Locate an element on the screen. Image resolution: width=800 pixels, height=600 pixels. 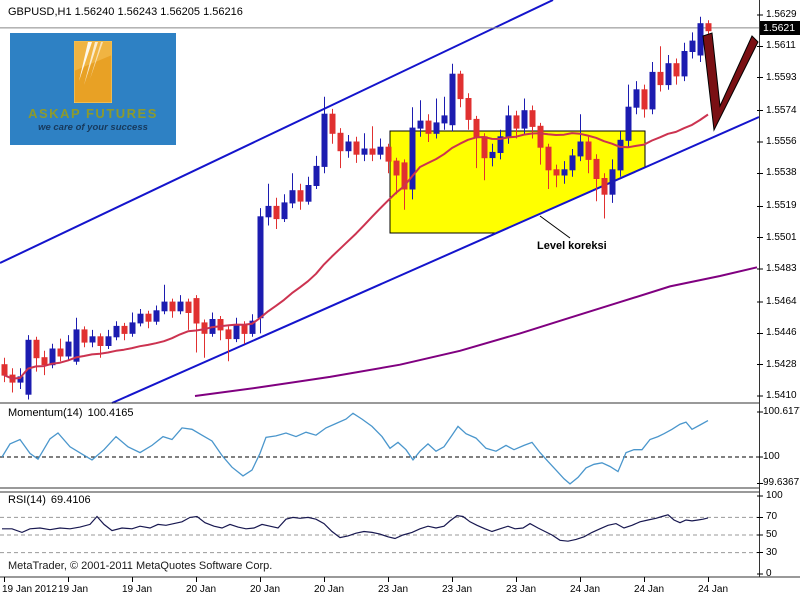
price-tick-label: 1.5410 is located at coordinates (781, 395).